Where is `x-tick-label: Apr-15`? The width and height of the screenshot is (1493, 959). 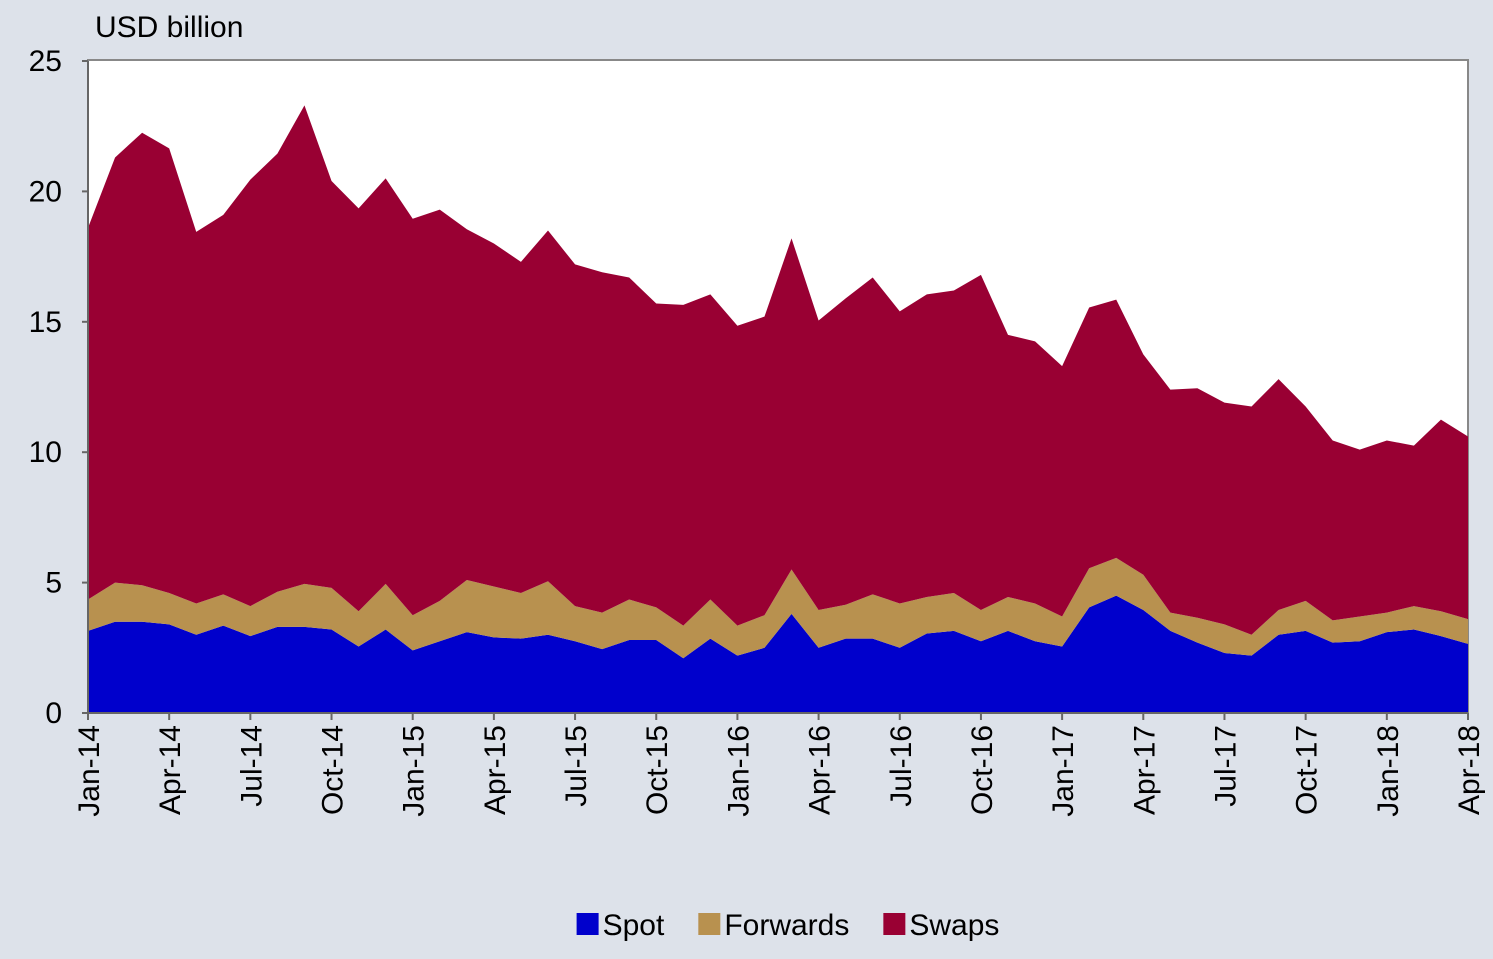
x-tick-label: Apr-15 is located at coordinates (495, 770).